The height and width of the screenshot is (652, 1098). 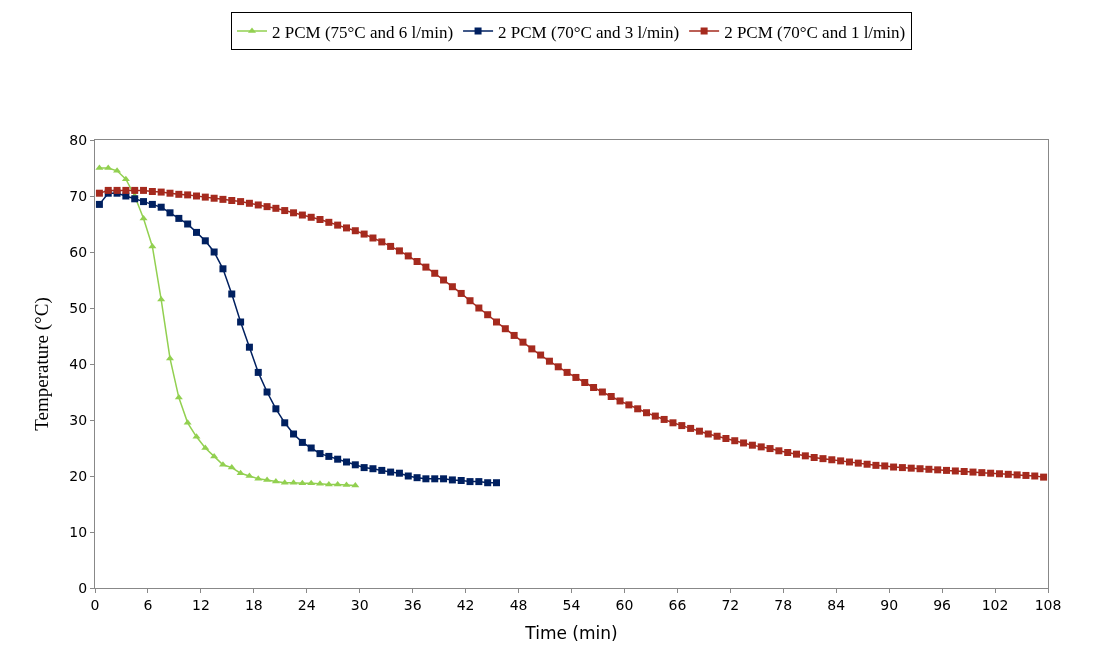 I want to click on x-tick-label: 42, so click(x=465, y=604).